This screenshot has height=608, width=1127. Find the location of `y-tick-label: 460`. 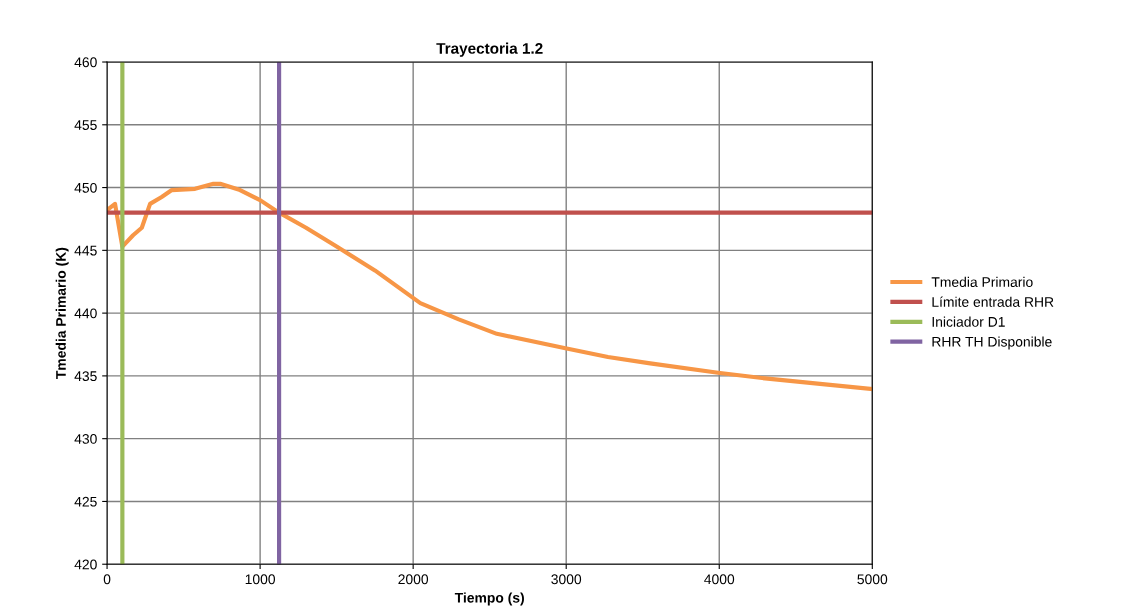

y-tick-label: 460 is located at coordinates (85, 62).